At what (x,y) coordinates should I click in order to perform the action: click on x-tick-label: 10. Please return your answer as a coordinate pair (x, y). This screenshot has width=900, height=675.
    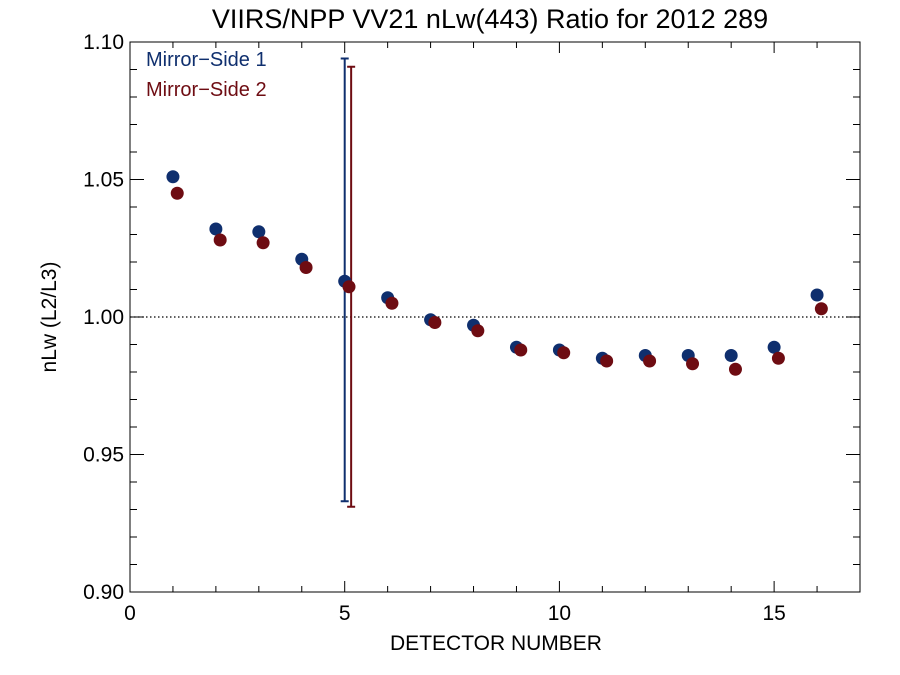
    Looking at the image, I should click on (559, 613).